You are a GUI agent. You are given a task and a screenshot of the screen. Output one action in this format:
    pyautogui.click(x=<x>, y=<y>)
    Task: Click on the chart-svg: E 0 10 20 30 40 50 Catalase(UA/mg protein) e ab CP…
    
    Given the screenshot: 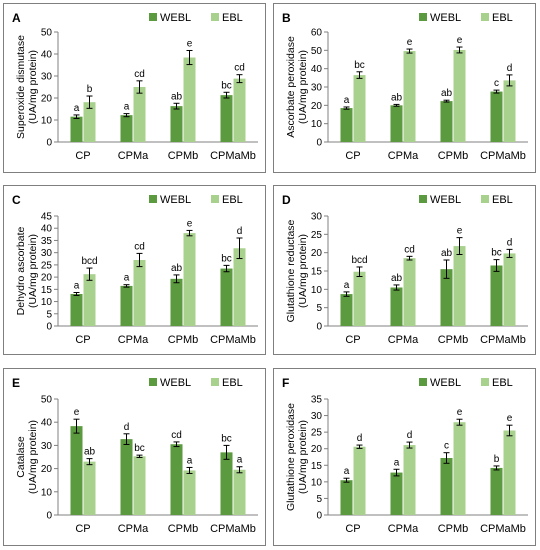 What is the action you would take?
    pyautogui.click(x=135, y=455)
    